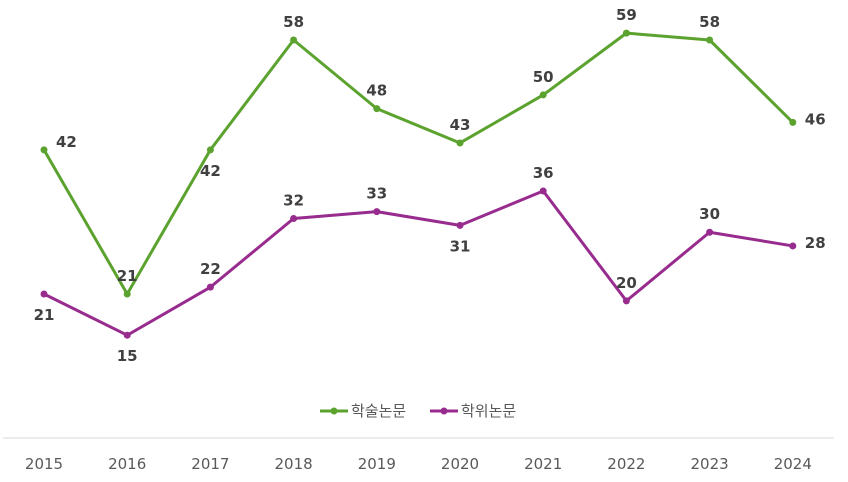 This screenshot has width=848, height=482. I want to click on data-label: 59, so click(626, 15).